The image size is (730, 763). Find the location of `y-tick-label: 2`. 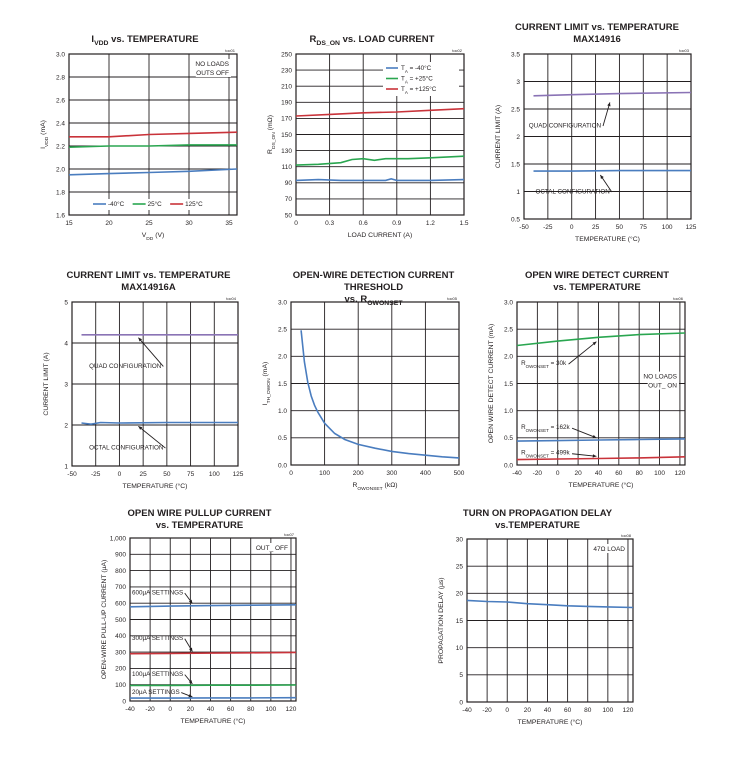

y-tick-label: 2 is located at coordinates (66, 425).